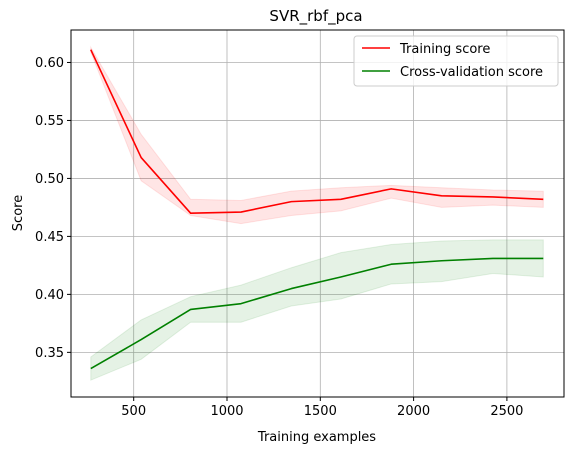 The height and width of the screenshot is (453, 579). What do you see at coordinates (316, 437) in the screenshot?
I see `x-axis-label: Training examples` at bounding box center [316, 437].